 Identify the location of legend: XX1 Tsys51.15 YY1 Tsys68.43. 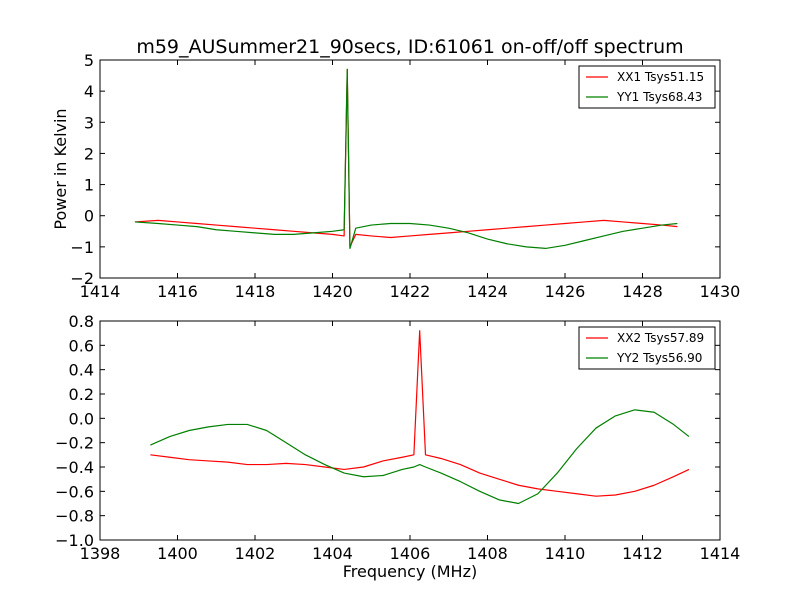
(647, 87).